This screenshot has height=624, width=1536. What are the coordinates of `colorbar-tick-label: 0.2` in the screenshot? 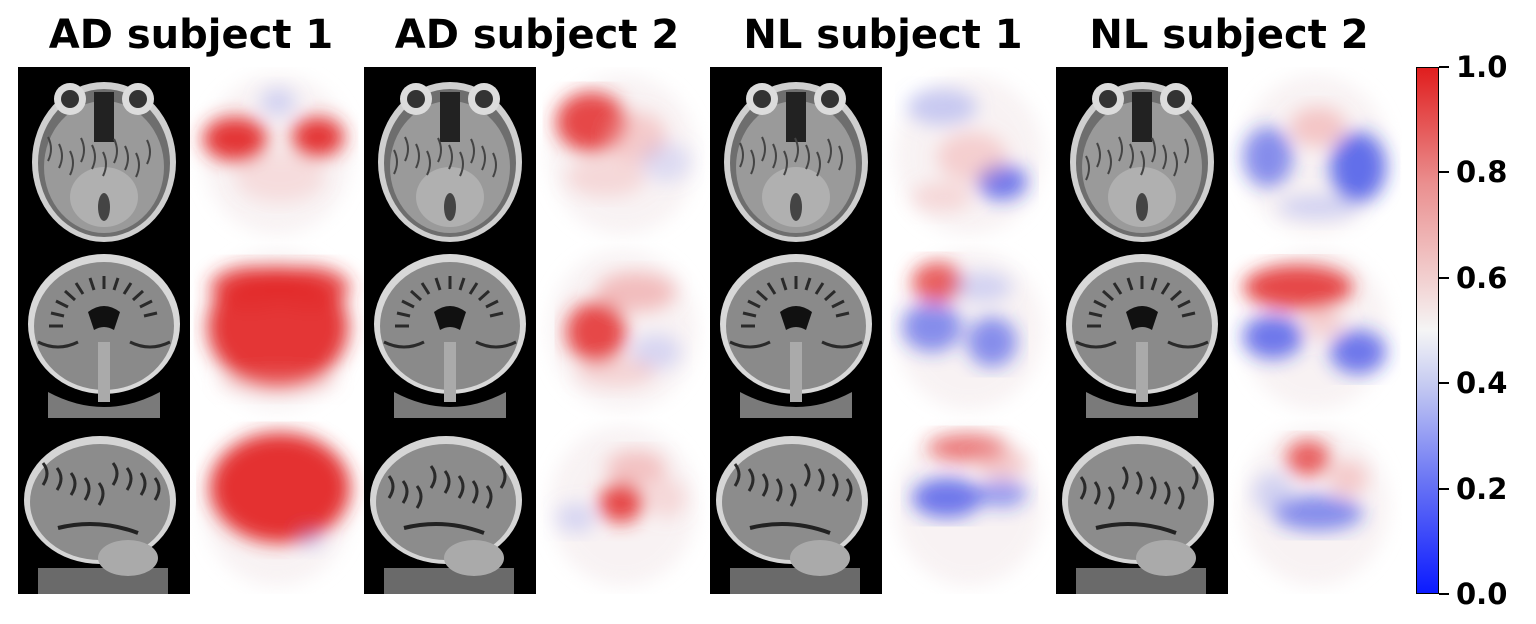 It's located at (1482, 488).